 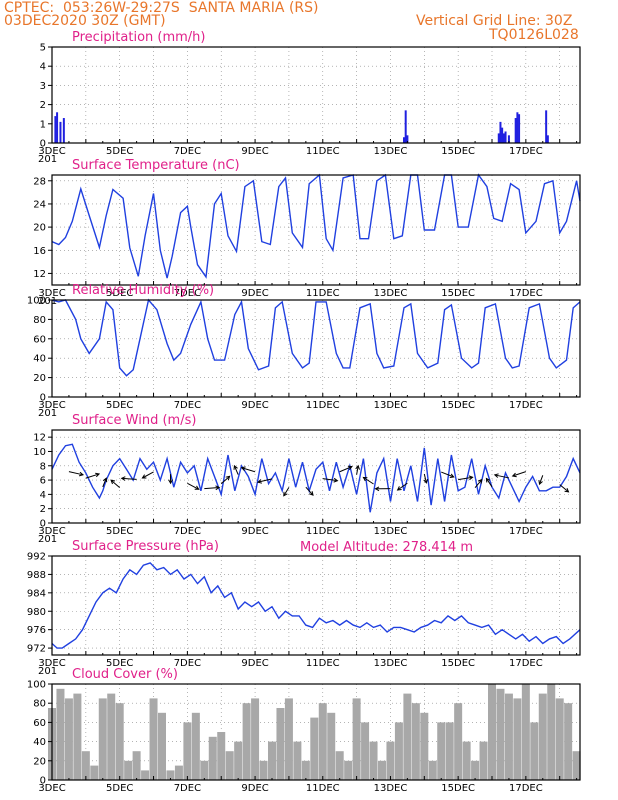 What do you see at coordinates (36, 301) in the screenshot?
I see `humidity-ytick-label: 100` at bounding box center [36, 301].